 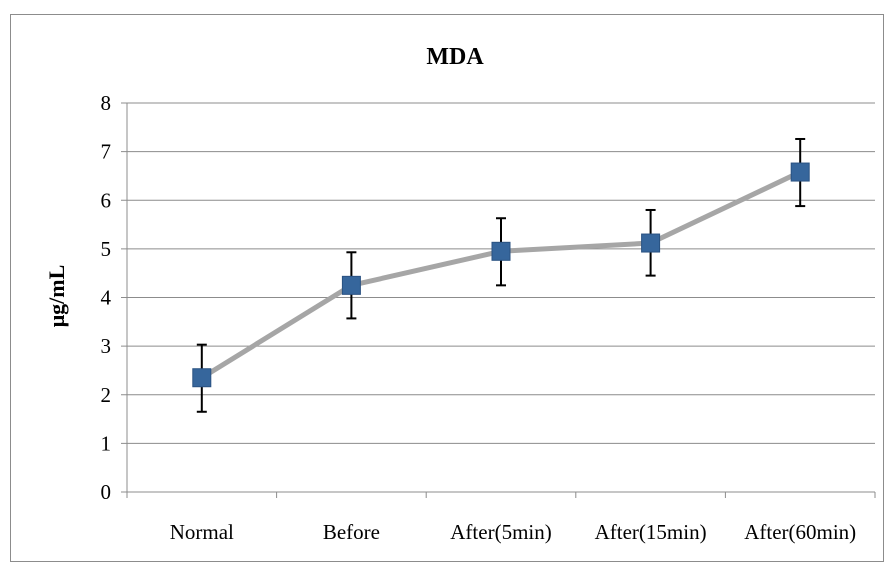 I want to click on x-tick-label: After(15min), so click(x=651, y=532).